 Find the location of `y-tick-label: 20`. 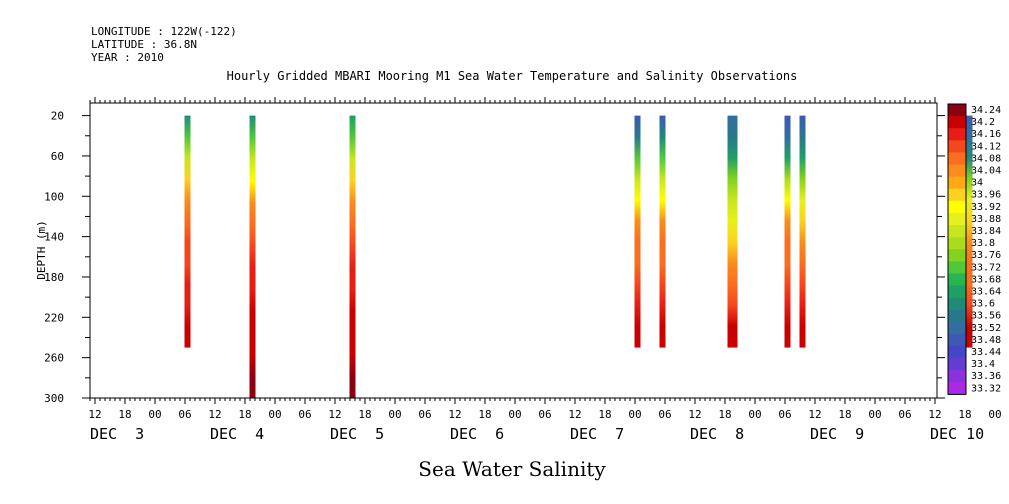

y-tick-label: 20 is located at coordinates (57, 116).